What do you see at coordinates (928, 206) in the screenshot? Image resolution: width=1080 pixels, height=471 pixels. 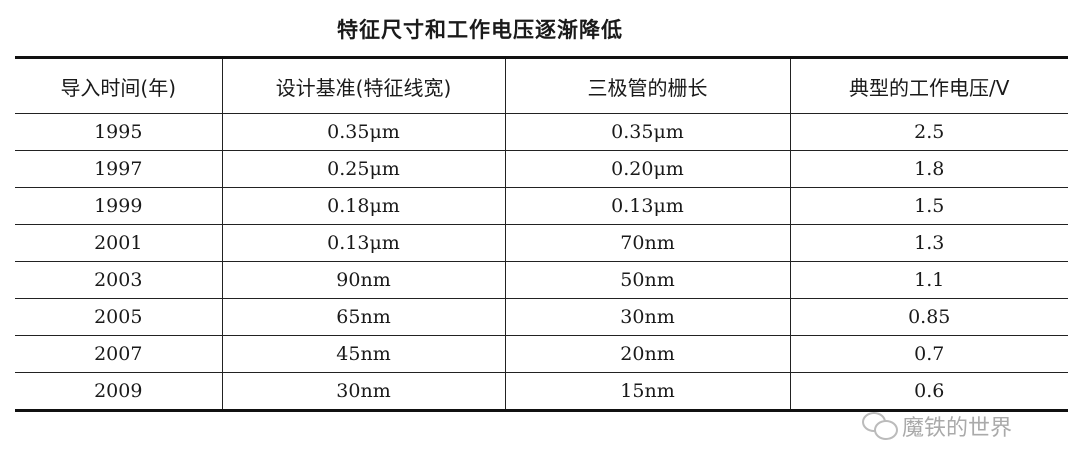 I see `cell-voltage: 1.5` at bounding box center [928, 206].